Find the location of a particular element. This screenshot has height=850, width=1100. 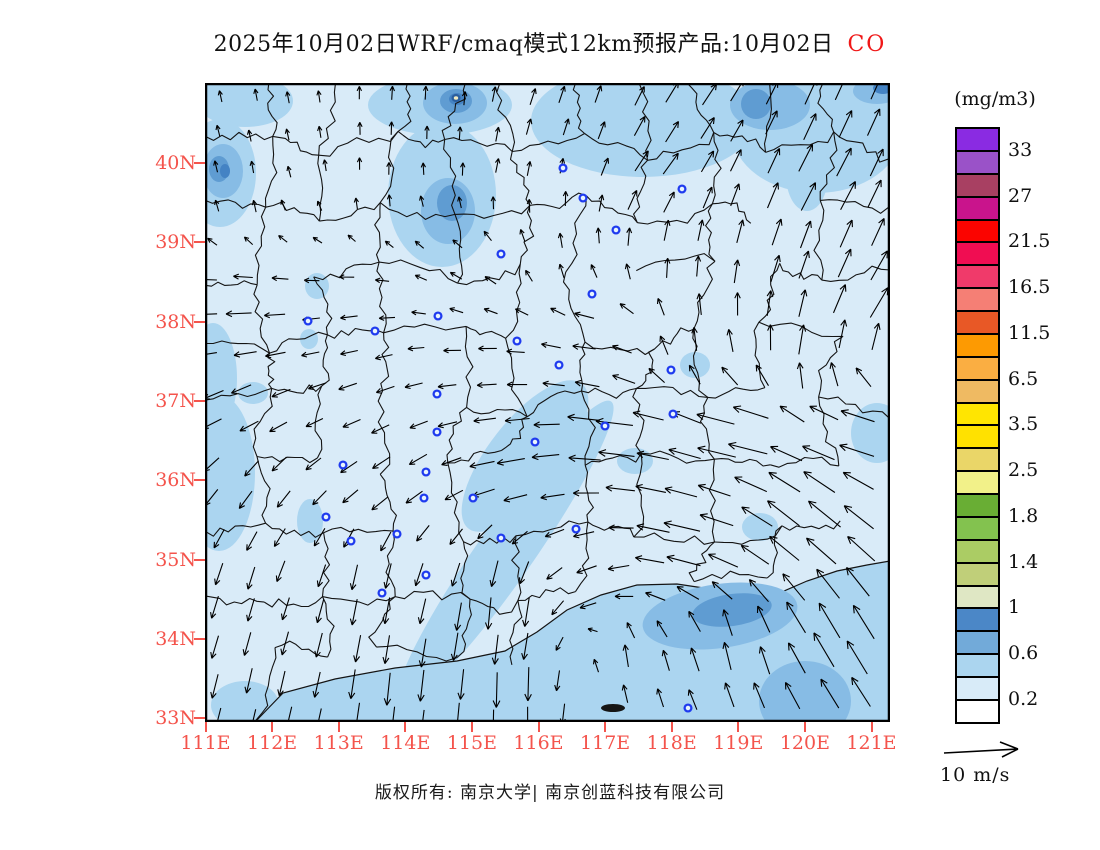

legend-tick-label: 0.6 is located at coordinates (1023, 653).